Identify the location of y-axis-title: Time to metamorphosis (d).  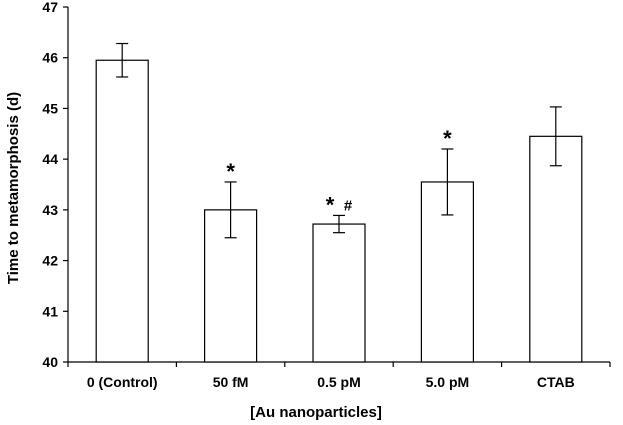
(13, 188).